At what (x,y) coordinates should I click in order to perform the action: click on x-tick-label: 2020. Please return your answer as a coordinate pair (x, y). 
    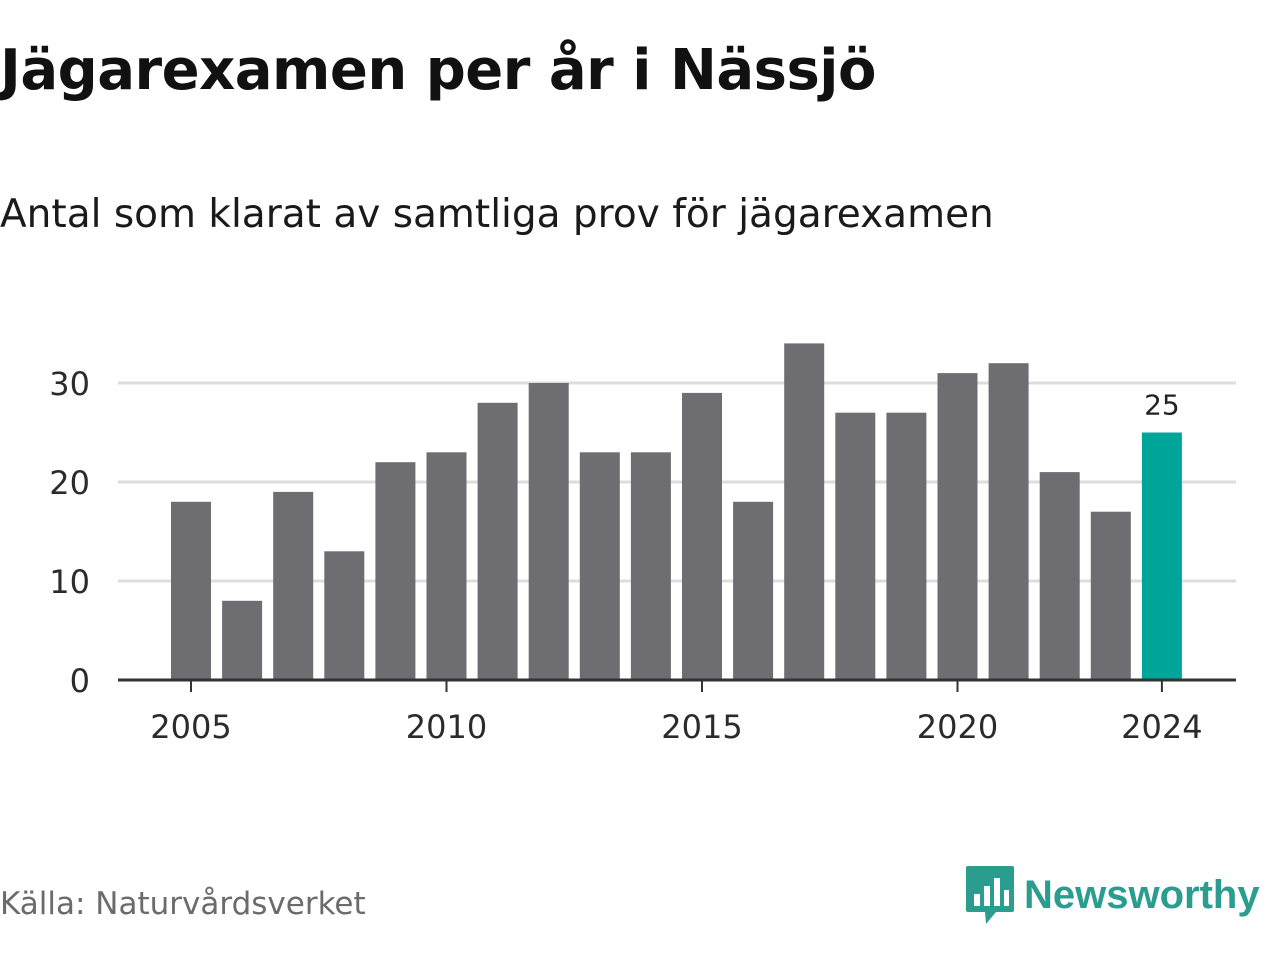
    Looking at the image, I should click on (957, 727).